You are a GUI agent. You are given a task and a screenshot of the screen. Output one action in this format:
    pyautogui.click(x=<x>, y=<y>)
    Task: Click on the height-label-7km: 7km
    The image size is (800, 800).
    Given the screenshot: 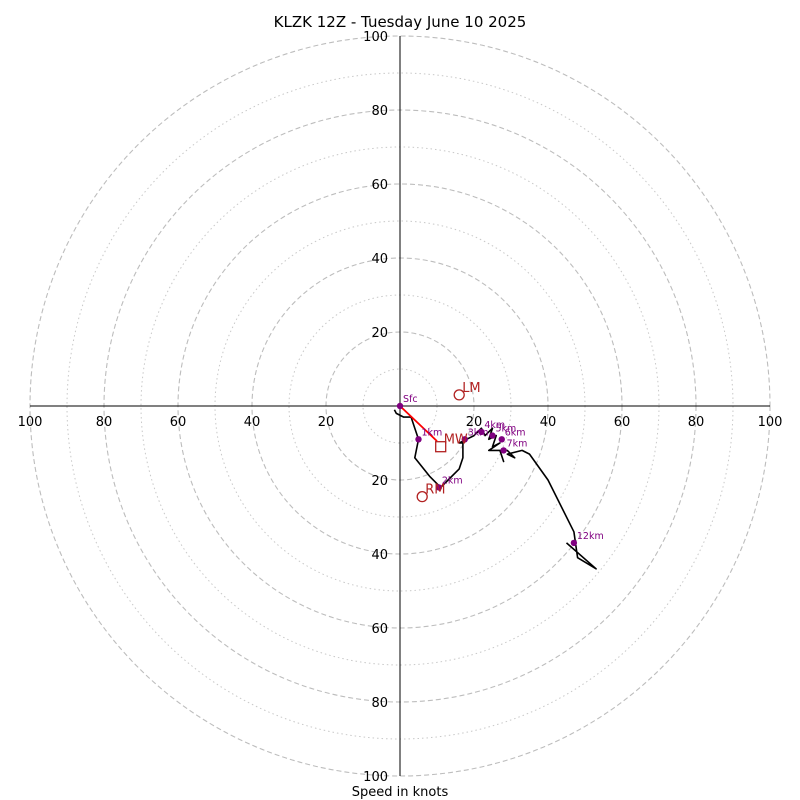 What is the action you would take?
    pyautogui.click(x=517, y=443)
    